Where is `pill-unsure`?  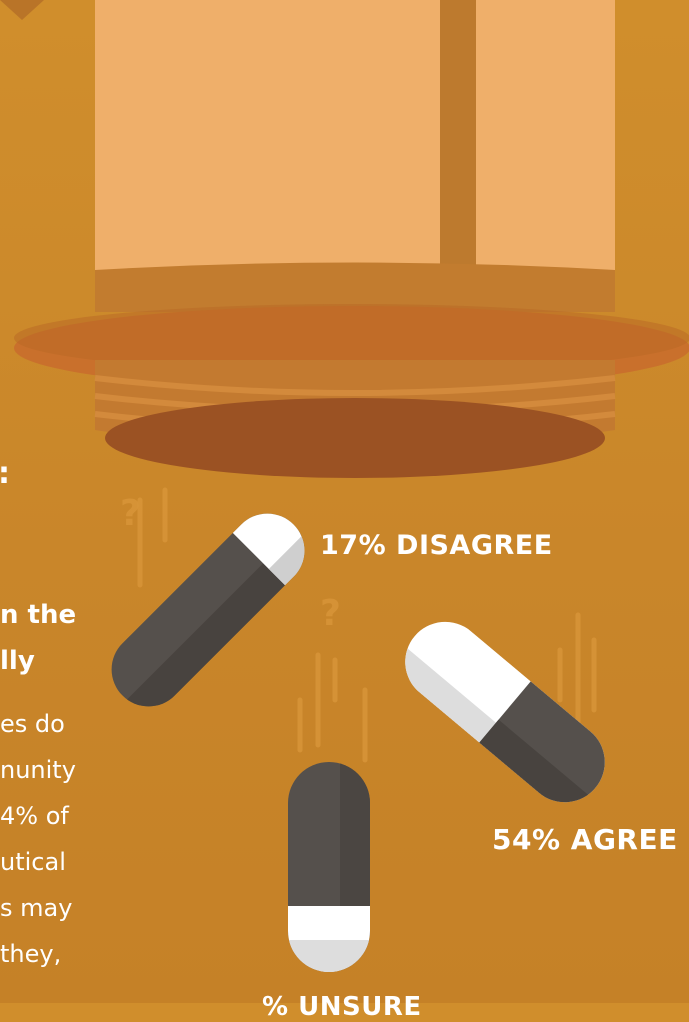
pill-unsure is located at coordinates (329, 867).